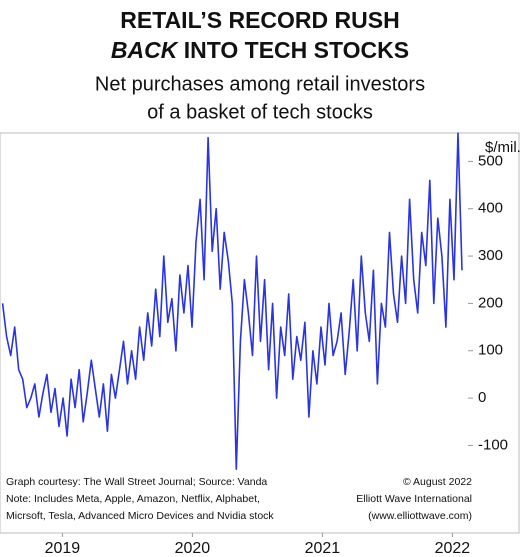 This screenshot has height=557, width=520. I want to click on y-tick-label: 100, so click(490, 350).